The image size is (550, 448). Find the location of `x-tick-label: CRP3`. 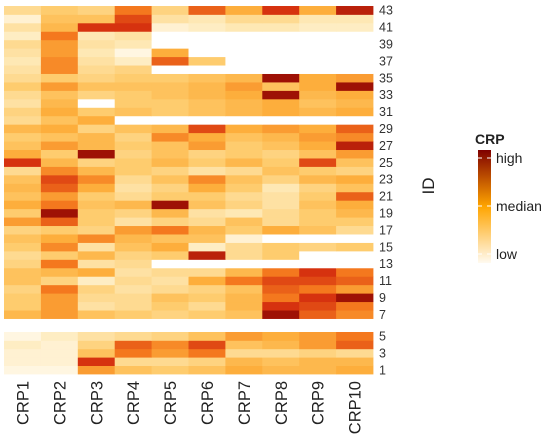

x-tick-label: CRP3 is located at coordinates (97, 403).